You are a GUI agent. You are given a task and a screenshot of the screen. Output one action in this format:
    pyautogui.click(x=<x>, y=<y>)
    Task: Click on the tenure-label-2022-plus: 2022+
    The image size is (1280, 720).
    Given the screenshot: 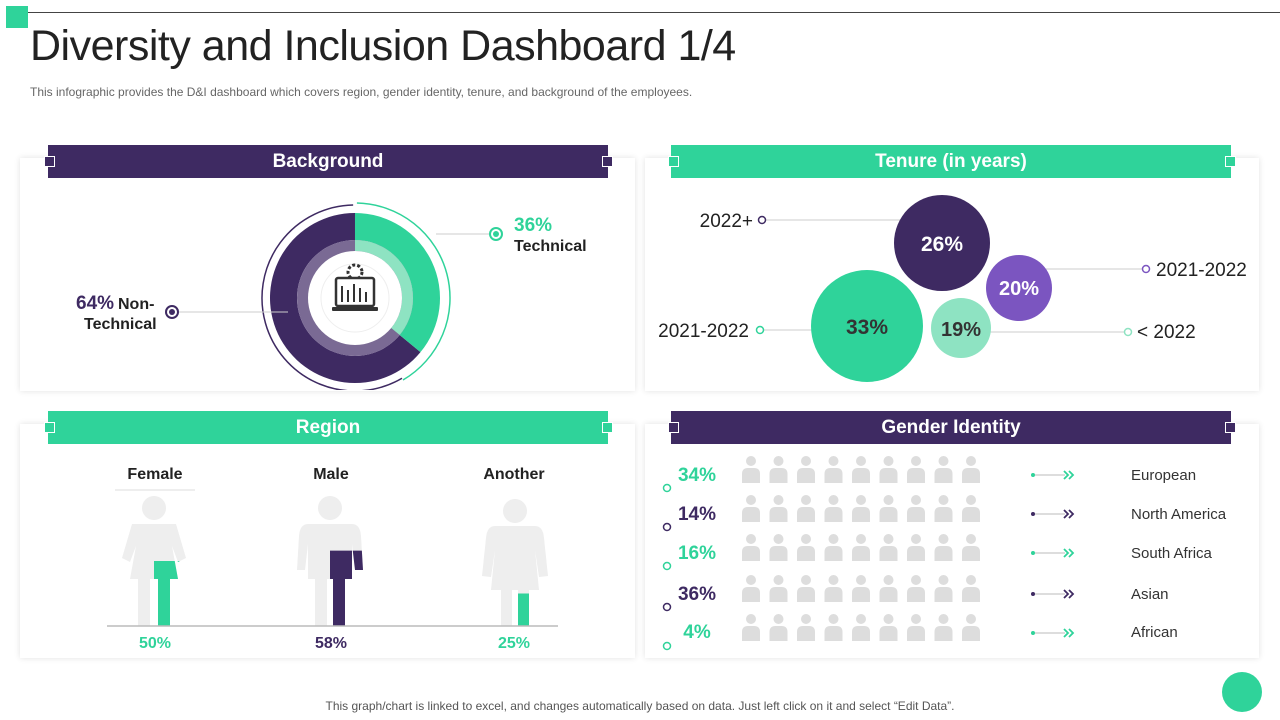 What is the action you would take?
    pyautogui.click(x=726, y=221)
    